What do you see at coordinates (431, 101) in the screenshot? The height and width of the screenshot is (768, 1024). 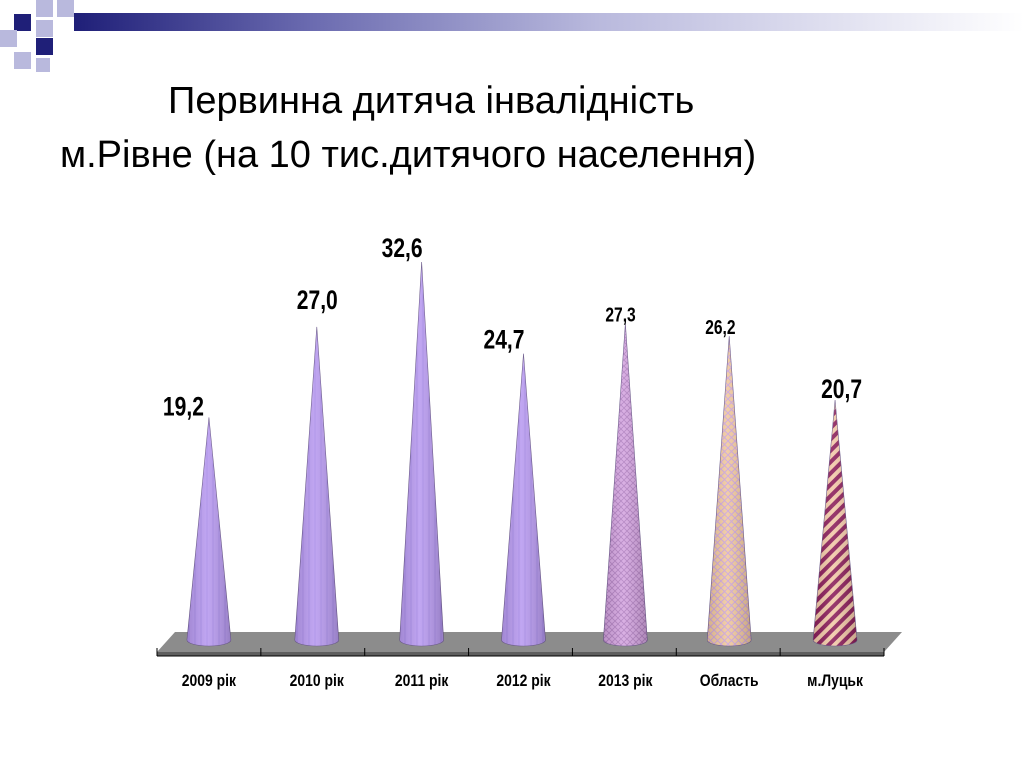 I see `title-line-1: Первинна дитяча інвалідність` at bounding box center [431, 101].